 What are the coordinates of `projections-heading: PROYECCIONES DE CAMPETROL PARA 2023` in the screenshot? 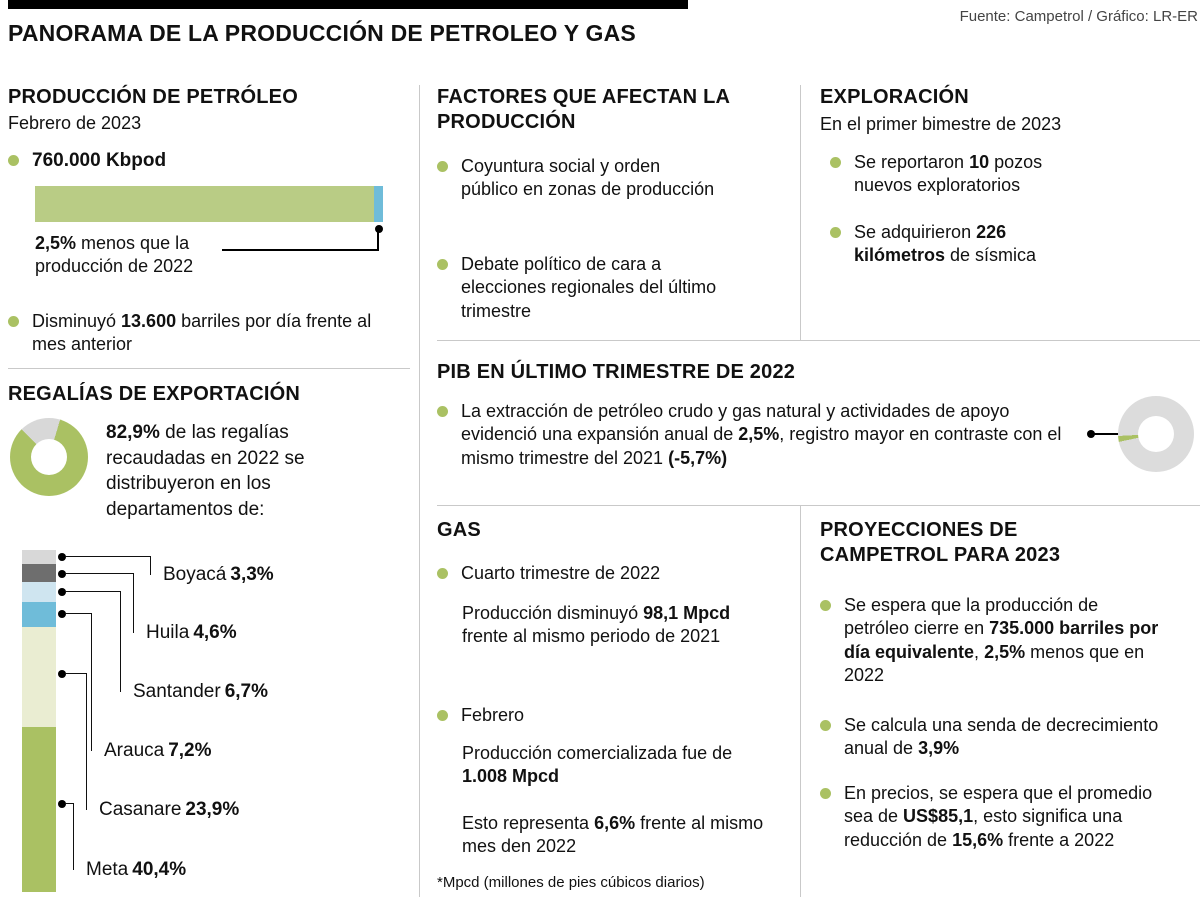 It's located at (940, 542).